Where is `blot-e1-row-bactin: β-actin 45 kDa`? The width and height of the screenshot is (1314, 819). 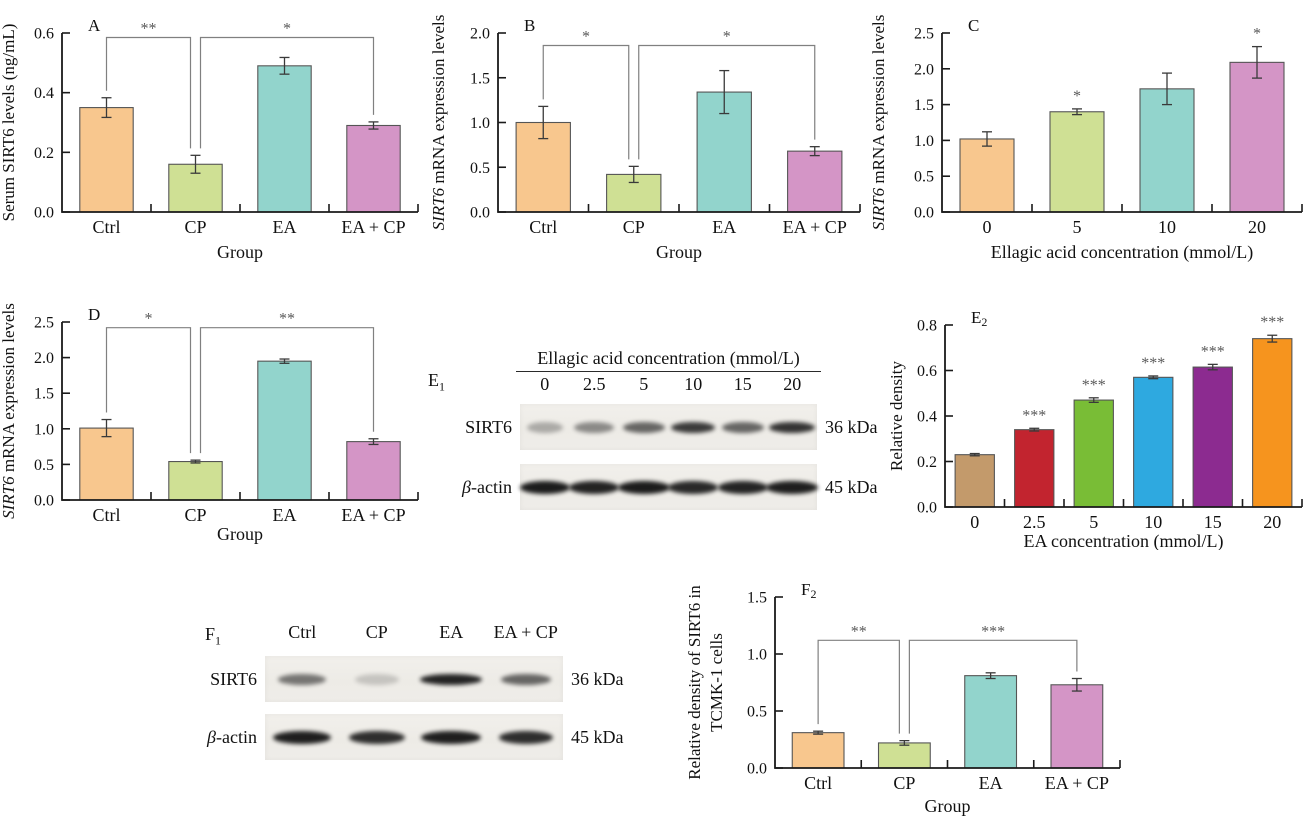 blot-e1-row-bactin: β-actin 45 kDa is located at coordinates (657, 487).